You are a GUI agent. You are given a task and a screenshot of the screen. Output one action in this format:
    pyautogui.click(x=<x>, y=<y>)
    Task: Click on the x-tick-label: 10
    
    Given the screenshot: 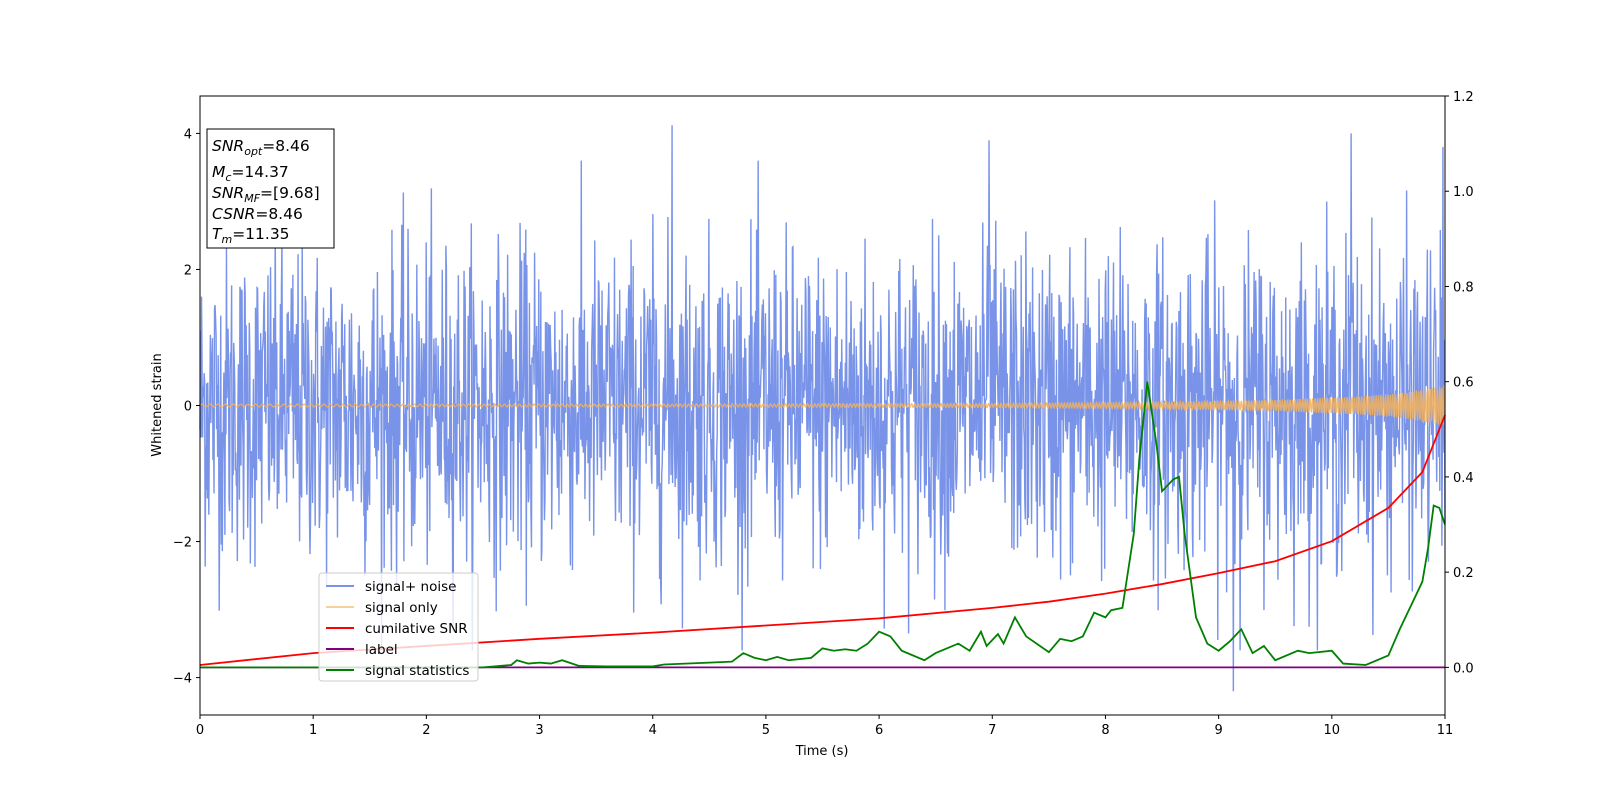 What is the action you would take?
    pyautogui.click(x=1332, y=730)
    